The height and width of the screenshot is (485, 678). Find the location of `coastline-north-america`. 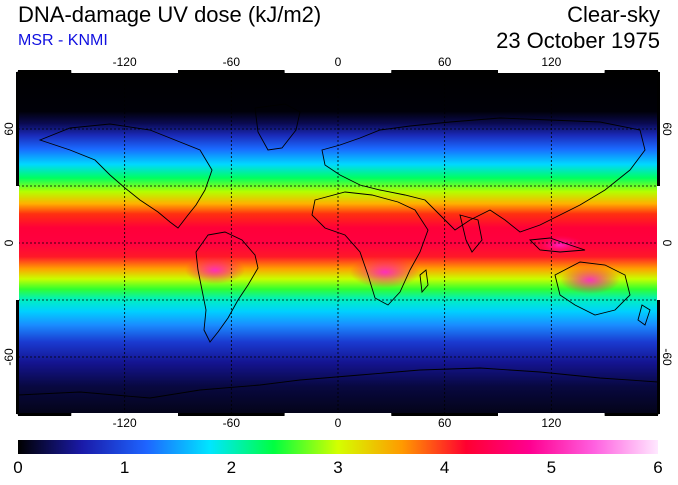

coastline-north-america is located at coordinates (125, 176).